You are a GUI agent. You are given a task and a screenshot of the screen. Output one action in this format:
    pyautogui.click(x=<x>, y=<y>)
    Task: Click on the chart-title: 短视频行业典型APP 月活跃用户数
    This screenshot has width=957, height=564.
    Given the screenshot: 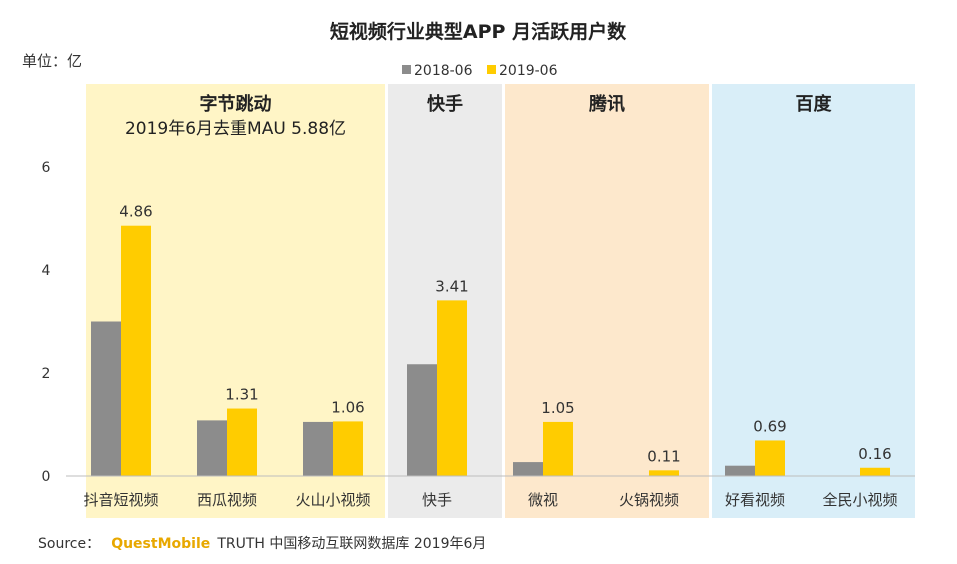 What is the action you would take?
    pyautogui.click(x=478, y=31)
    